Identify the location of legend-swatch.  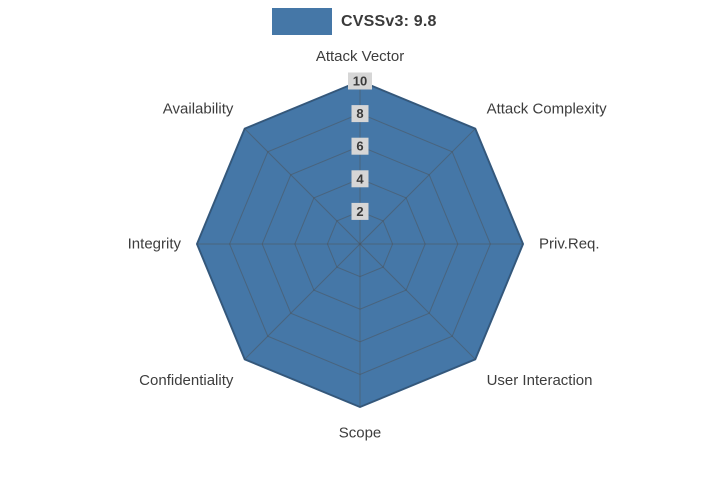
(302, 21).